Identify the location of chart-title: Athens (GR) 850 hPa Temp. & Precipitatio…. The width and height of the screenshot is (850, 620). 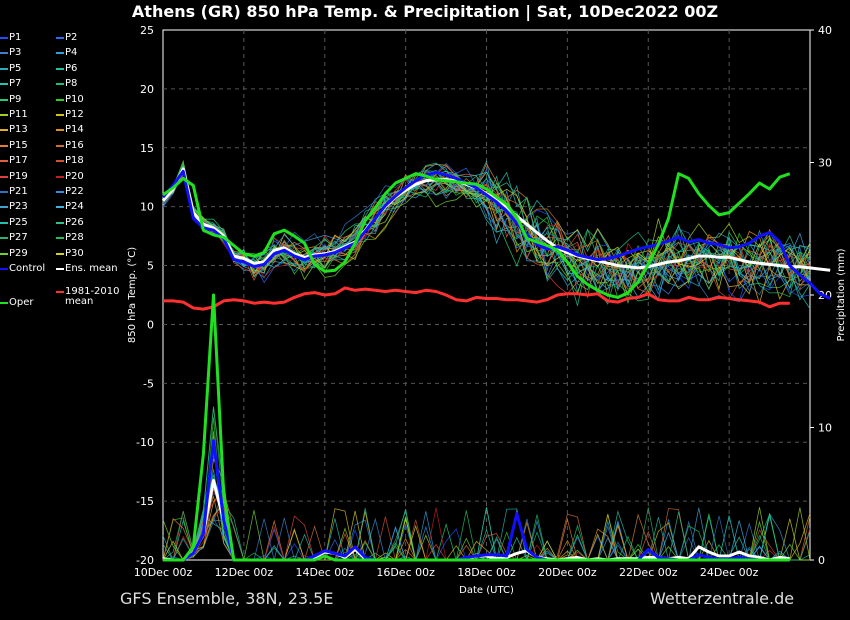
(425, 11).